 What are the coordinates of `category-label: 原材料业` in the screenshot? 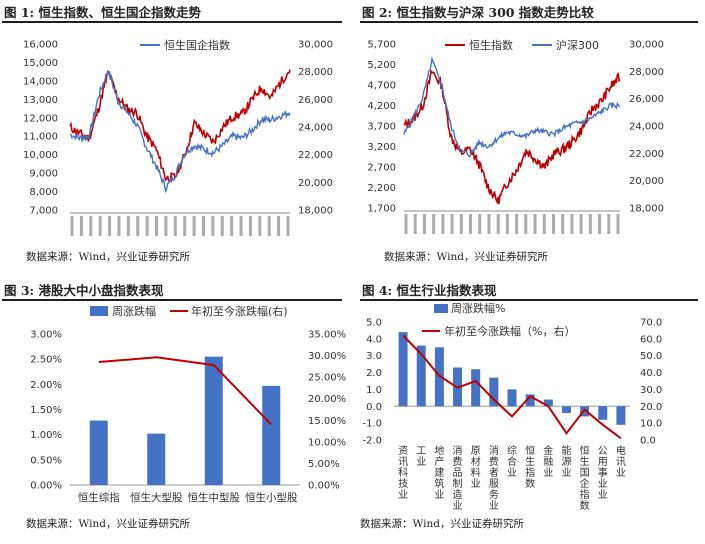 It's located at (476, 467).